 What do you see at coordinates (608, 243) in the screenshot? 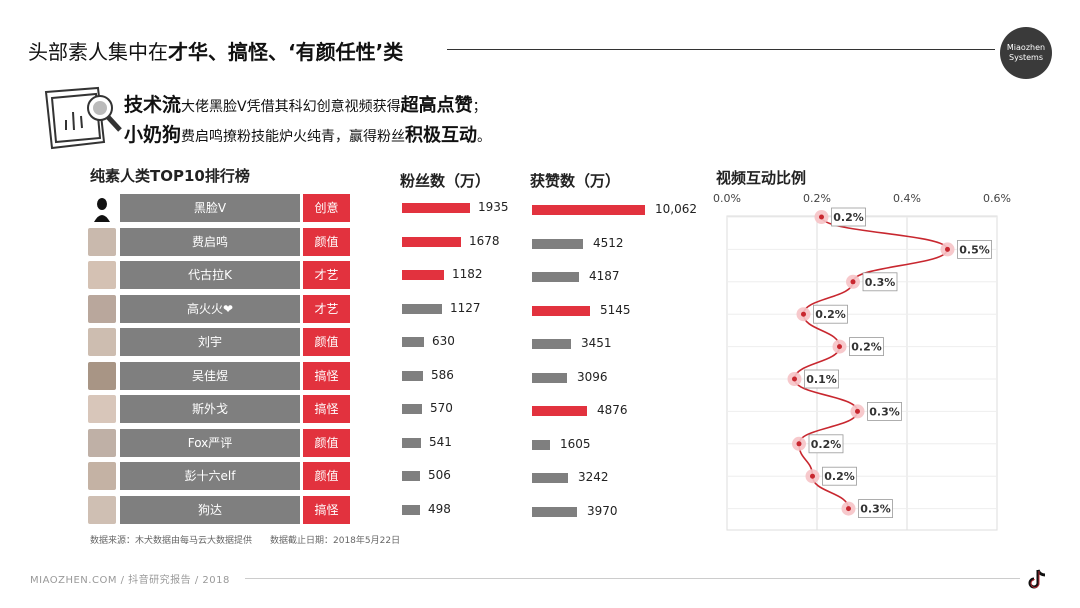
I see `likes-value: 4512` at bounding box center [608, 243].